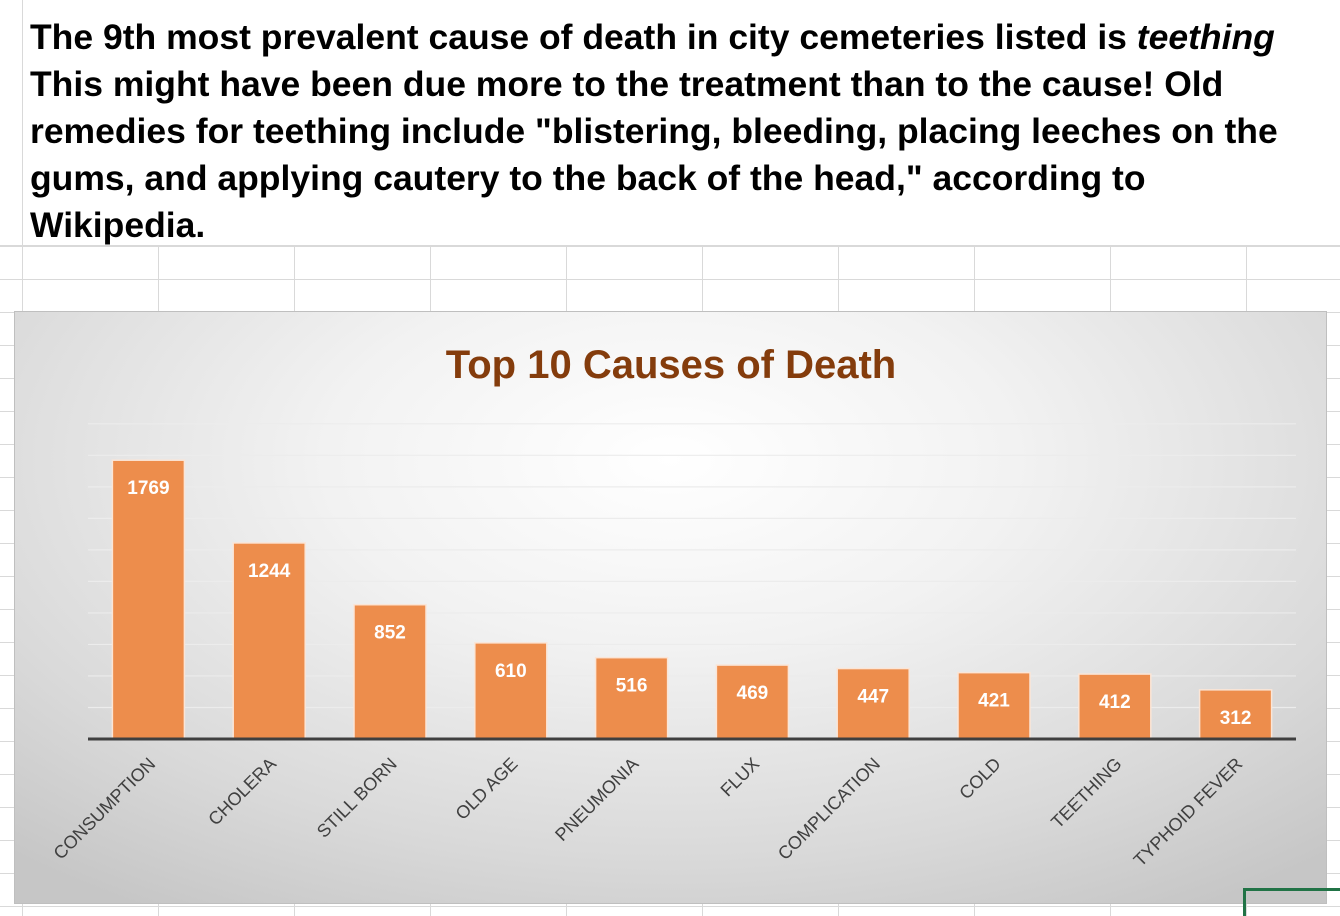  Describe the element at coordinates (1205, 37) in the screenshot. I see `note-emphasis-teething: teething` at that location.